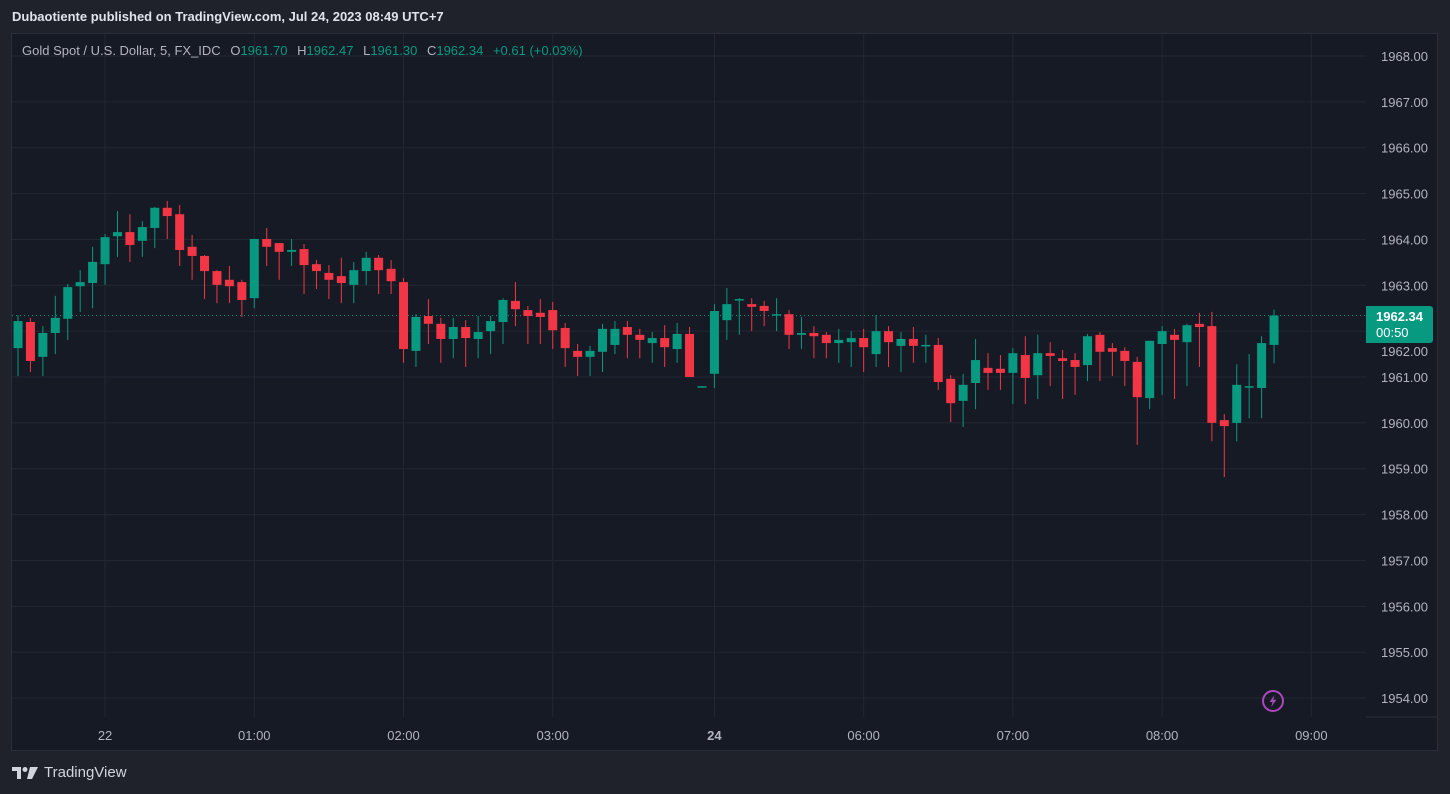 This screenshot has width=1450, height=794. I want to click on lightning-icon, so click(1273, 701).